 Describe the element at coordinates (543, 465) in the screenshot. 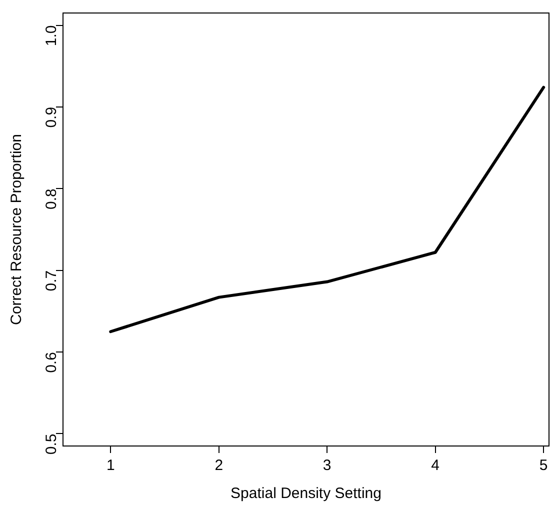

I see `x-tick-label: 5` at that location.